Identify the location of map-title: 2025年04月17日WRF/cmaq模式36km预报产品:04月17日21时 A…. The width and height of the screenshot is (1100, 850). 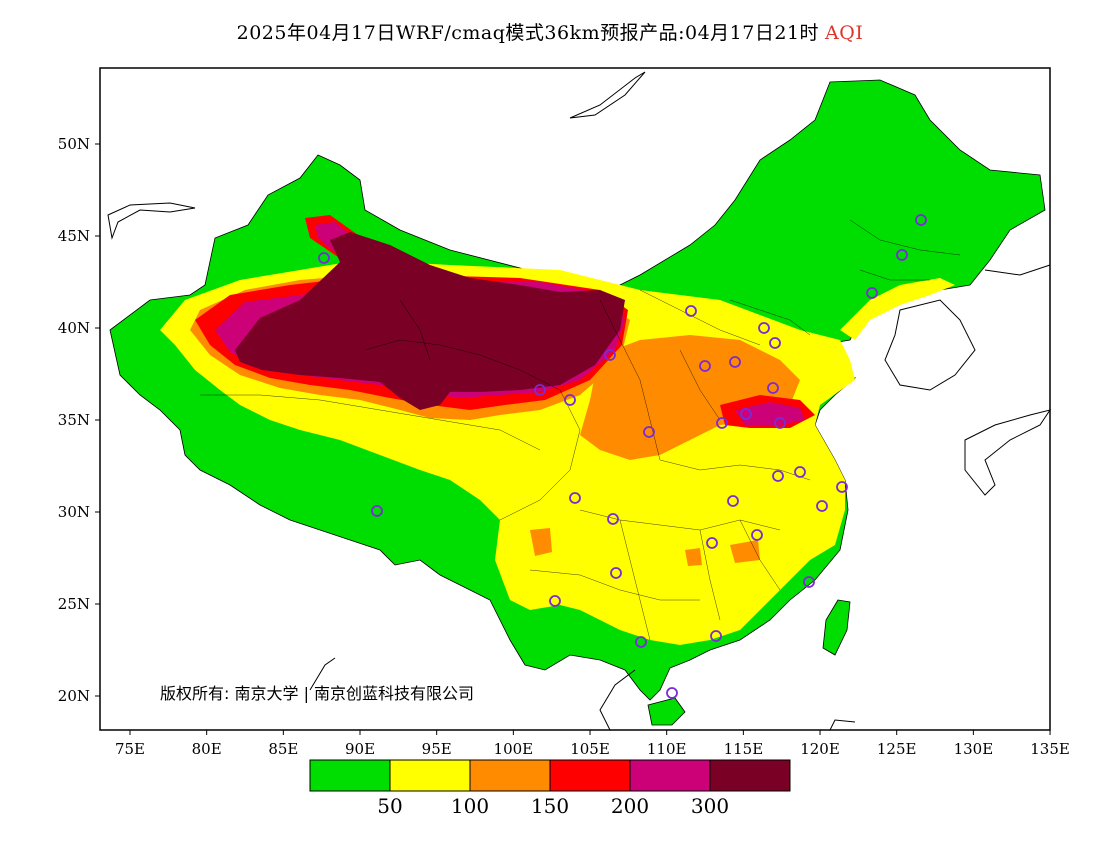
(550, 31).